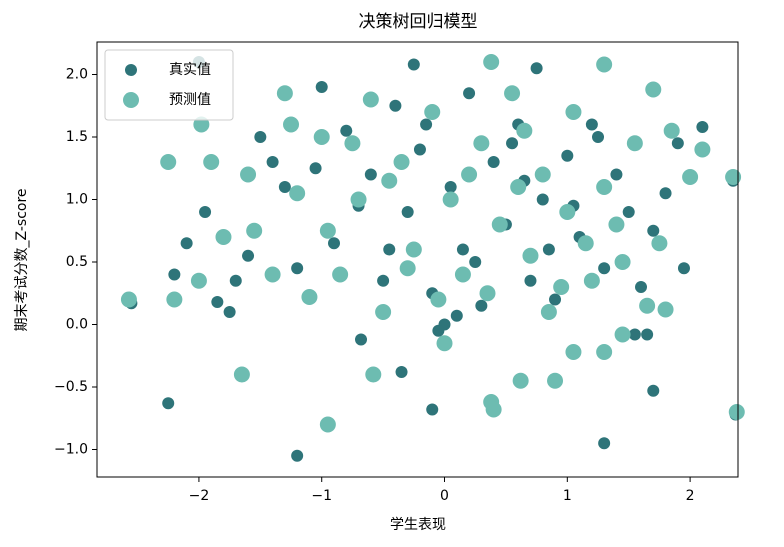 This screenshot has height=547, width=784. What do you see at coordinates (169, 85) in the screenshot?
I see `legend-box` at bounding box center [169, 85].